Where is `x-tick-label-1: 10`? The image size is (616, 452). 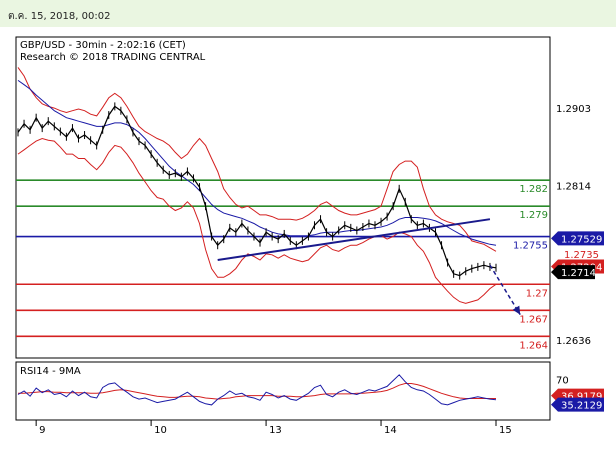
x-tick-label-1: 10 is located at coordinates (160, 430).